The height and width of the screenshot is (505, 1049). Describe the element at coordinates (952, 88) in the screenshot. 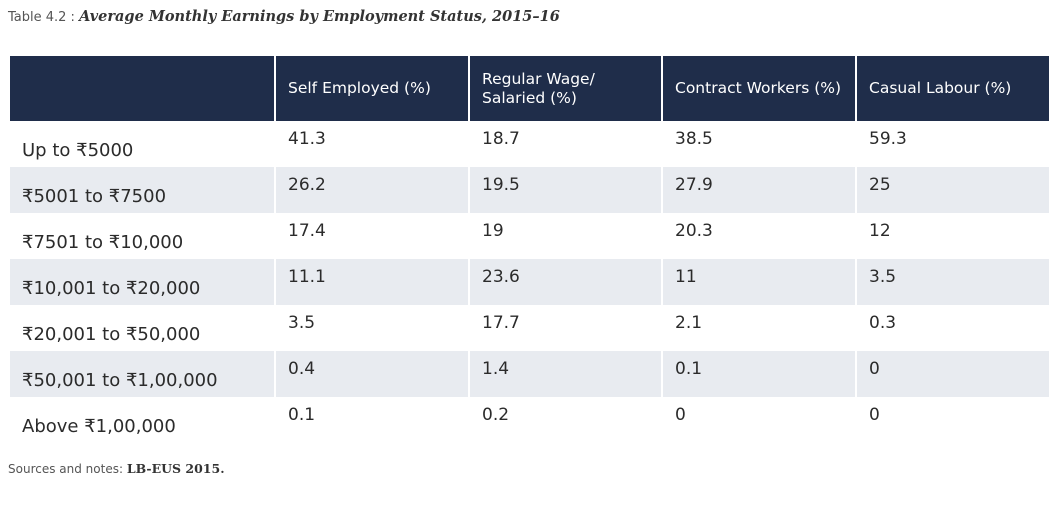

I see `header-cell-casual-labour: Casual Labour (%)` at that location.